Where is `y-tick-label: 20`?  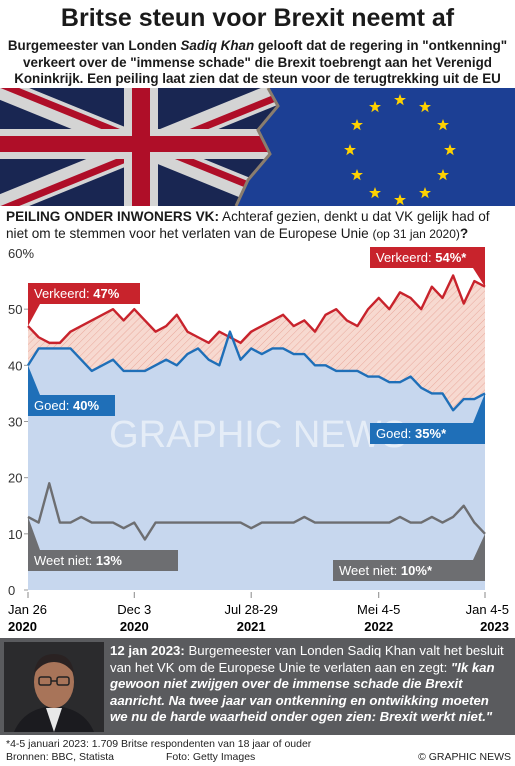 y-tick-label: 20 is located at coordinates (15, 478).